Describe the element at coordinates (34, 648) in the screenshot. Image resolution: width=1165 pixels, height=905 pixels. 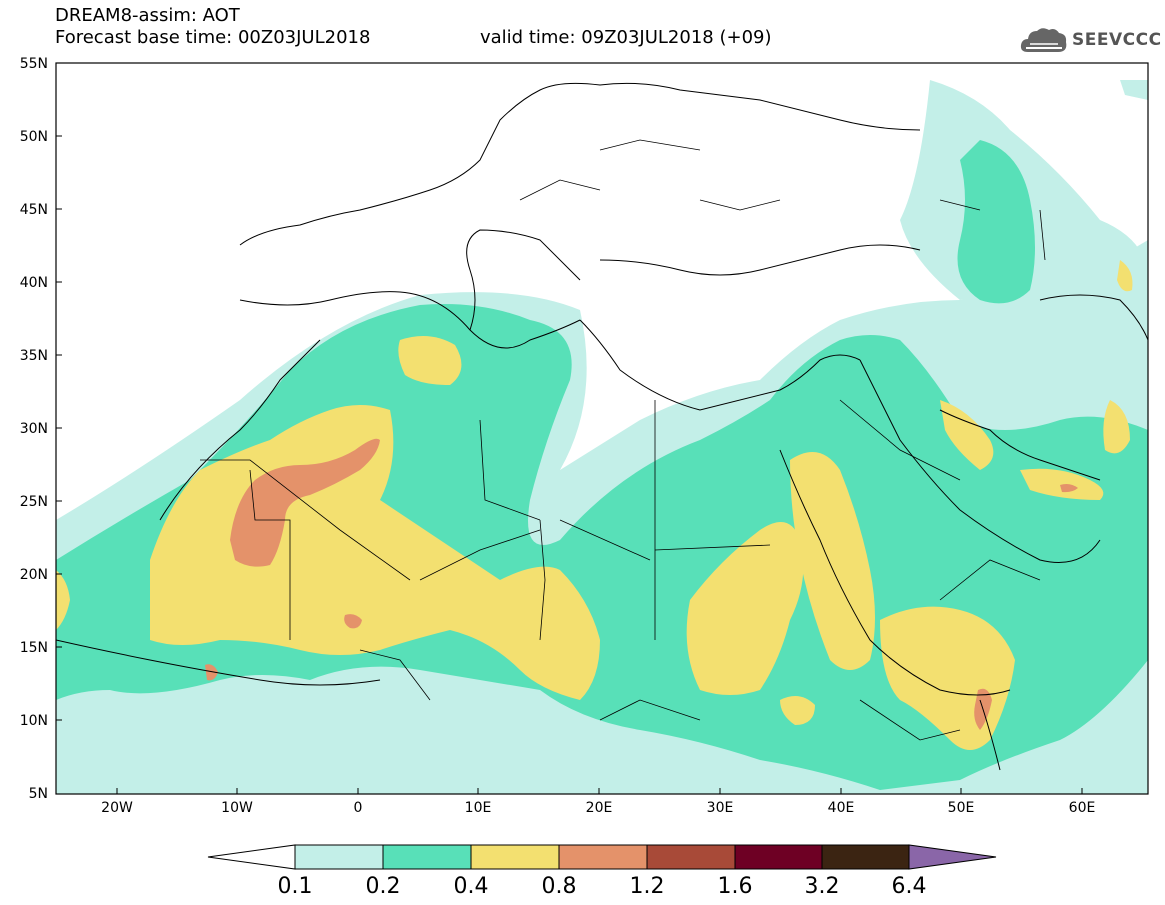
I see `lat-label: 15N` at that location.